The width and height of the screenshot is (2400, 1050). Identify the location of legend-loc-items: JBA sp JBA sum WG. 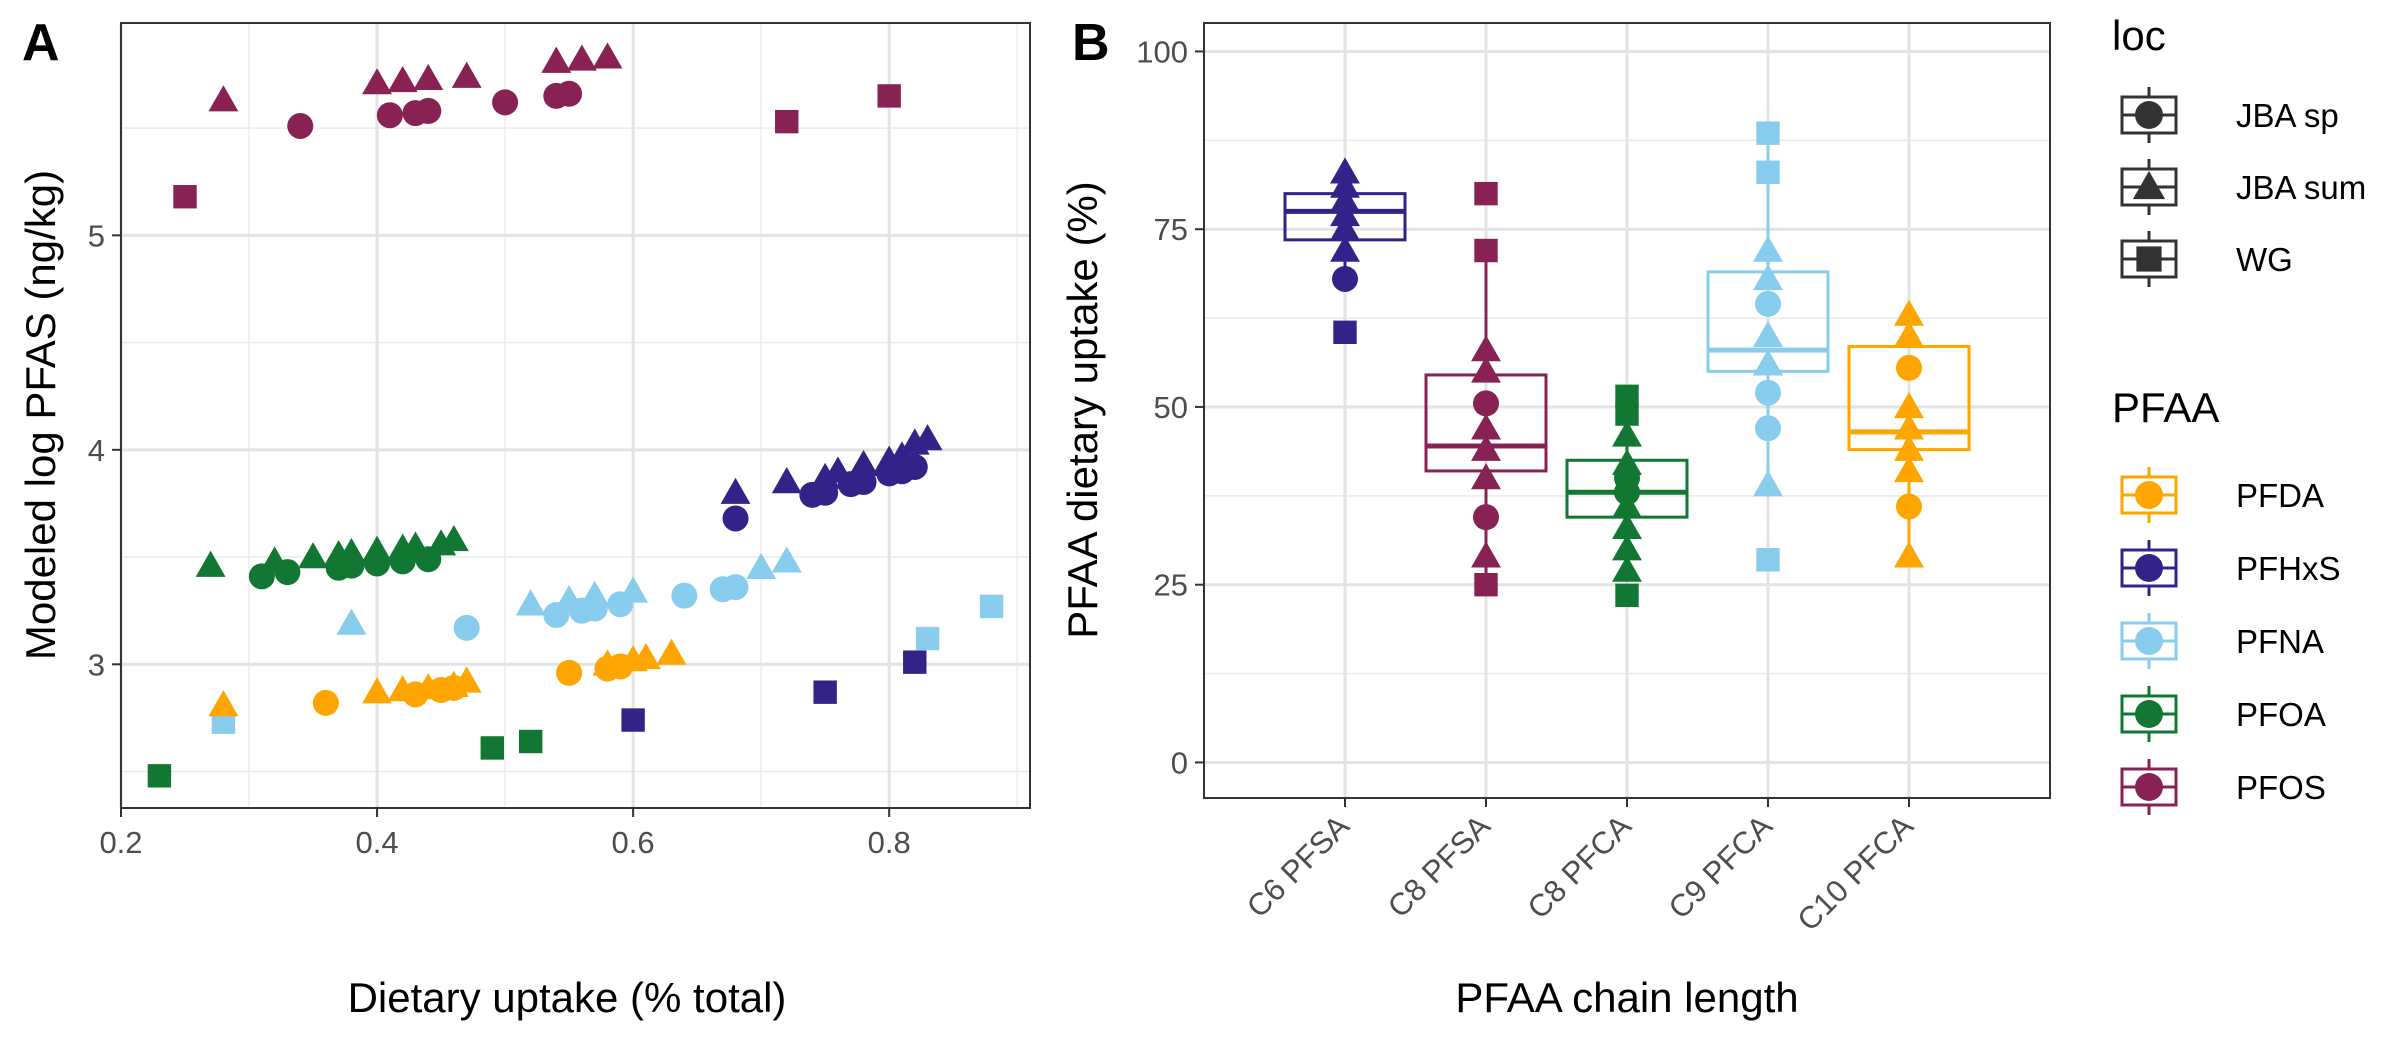
(2243, 187).